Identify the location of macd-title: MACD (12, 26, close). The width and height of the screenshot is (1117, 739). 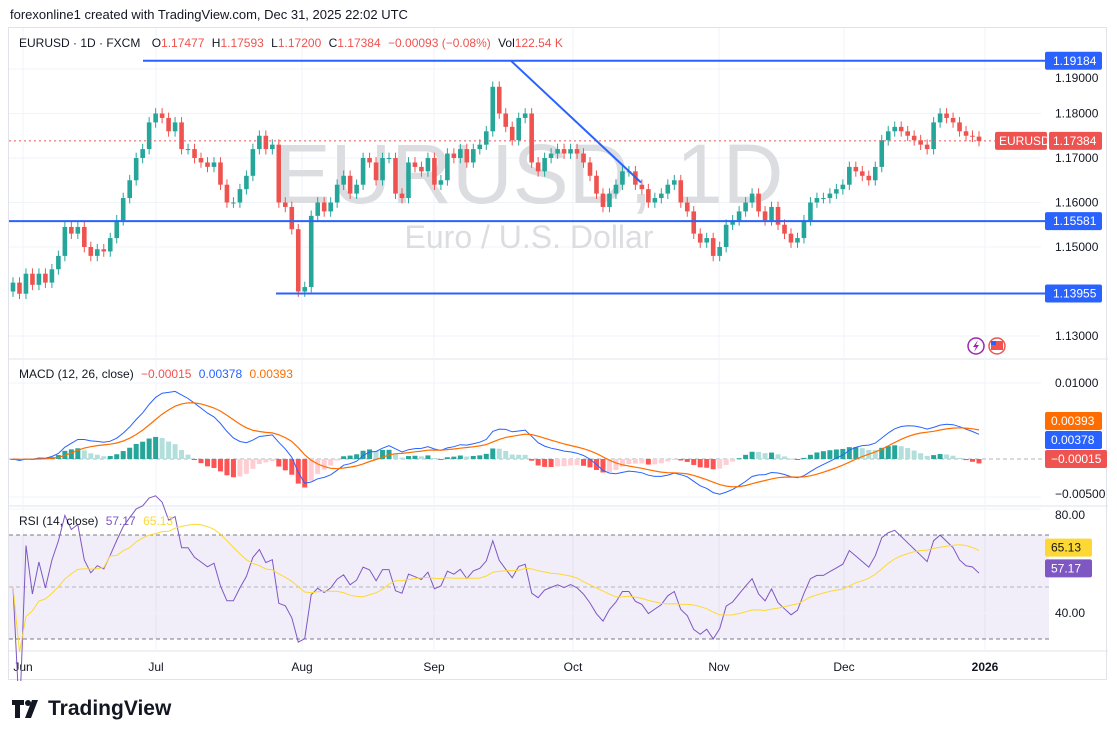
(76, 374).